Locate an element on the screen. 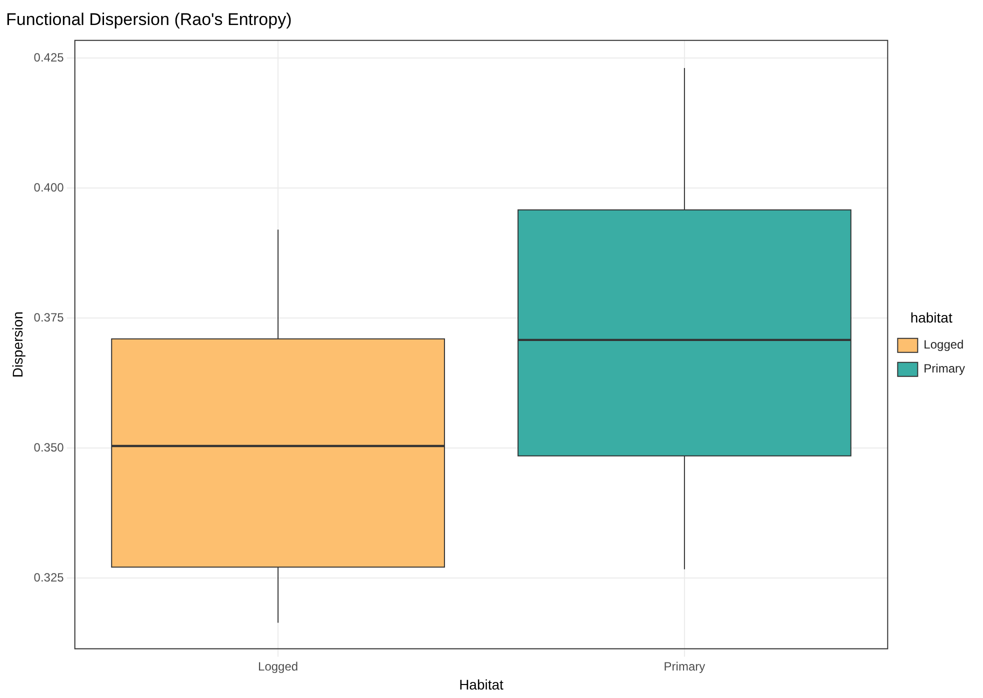 The height and width of the screenshot is (698, 983). legend-label: Primary is located at coordinates (945, 369).